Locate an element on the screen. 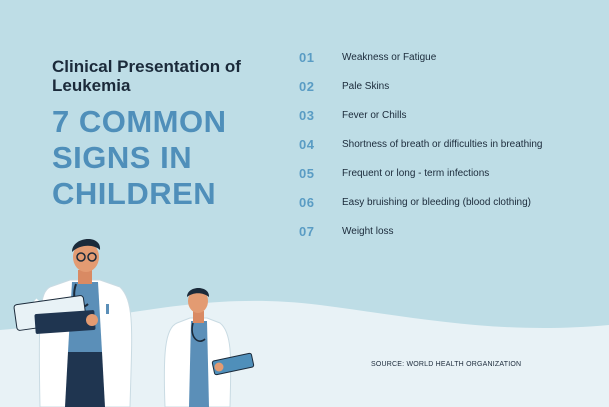 This screenshot has height=407, width=609. item-label: Frequent or long - term infections is located at coordinates (416, 173).